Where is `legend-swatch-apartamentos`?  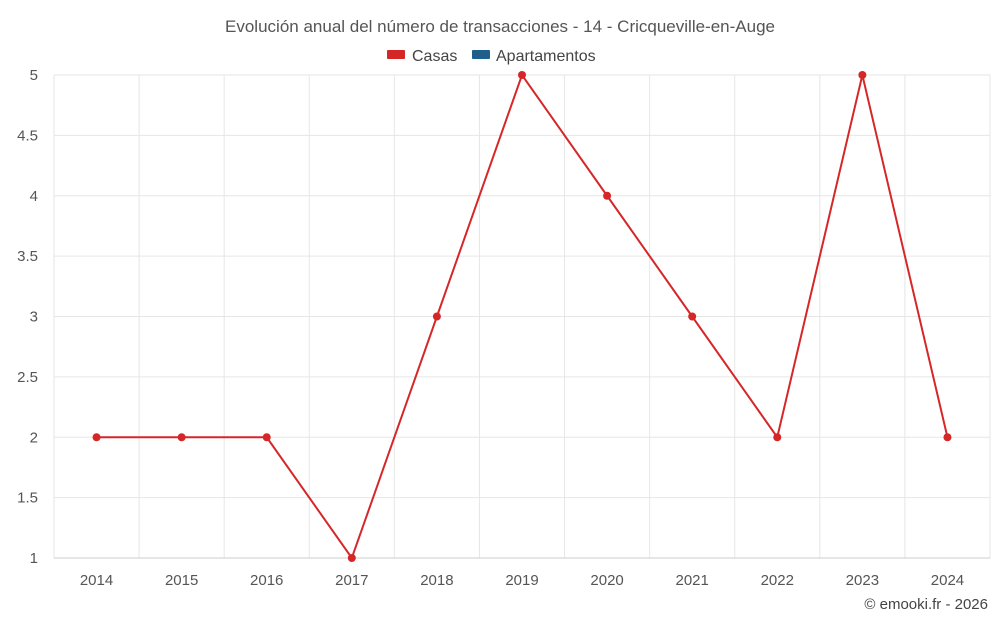 legend-swatch-apartamentos is located at coordinates (481, 54).